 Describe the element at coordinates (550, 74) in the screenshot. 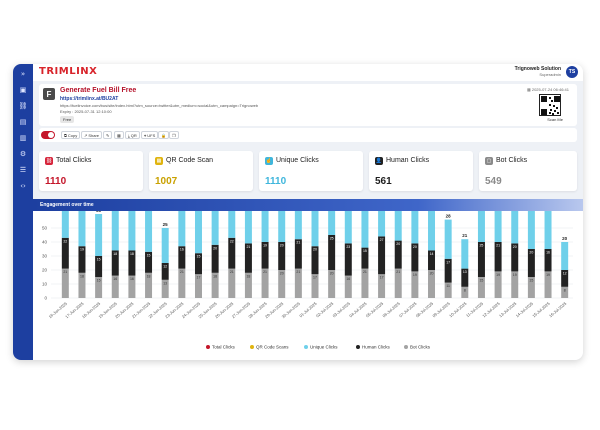

I see `user-role: Superadmin` at that location.